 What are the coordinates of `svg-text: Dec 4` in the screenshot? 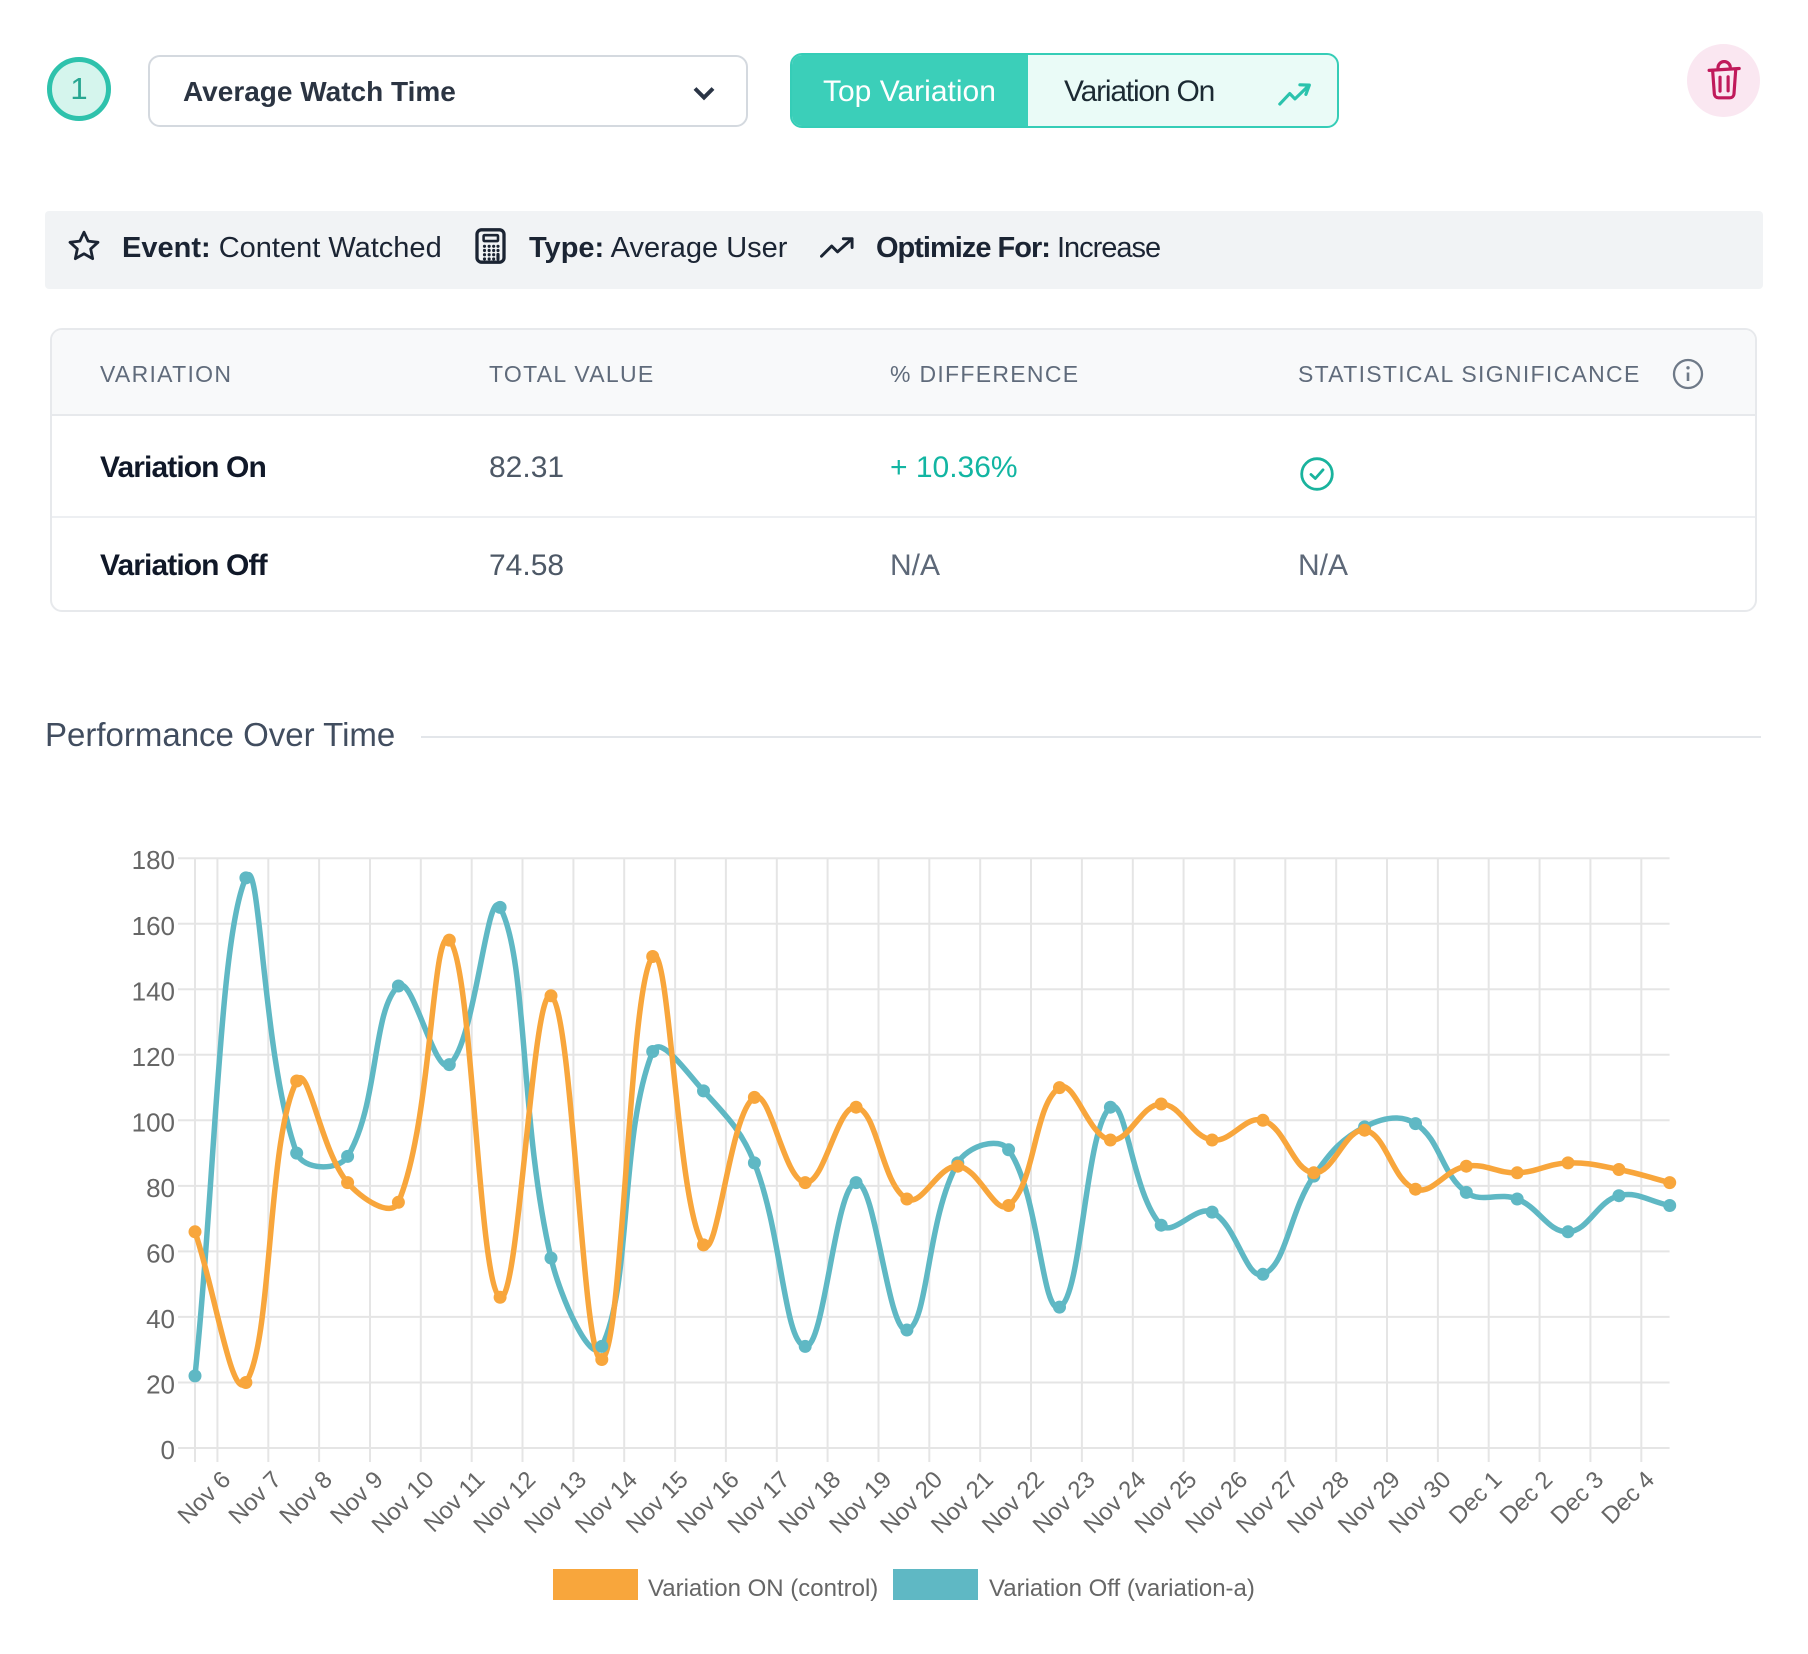 It's located at (1628, 1497).